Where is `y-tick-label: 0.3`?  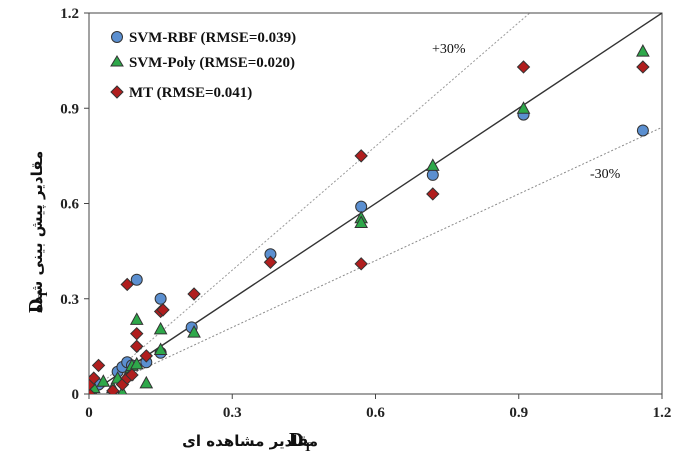 y-tick-label: 0.3 is located at coordinates (69, 300).